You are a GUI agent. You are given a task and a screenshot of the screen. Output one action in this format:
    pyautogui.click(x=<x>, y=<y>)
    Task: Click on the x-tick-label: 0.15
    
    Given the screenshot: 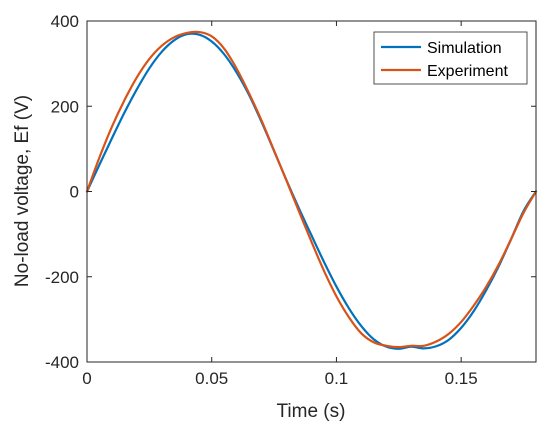 What is the action you would take?
    pyautogui.click(x=461, y=378)
    